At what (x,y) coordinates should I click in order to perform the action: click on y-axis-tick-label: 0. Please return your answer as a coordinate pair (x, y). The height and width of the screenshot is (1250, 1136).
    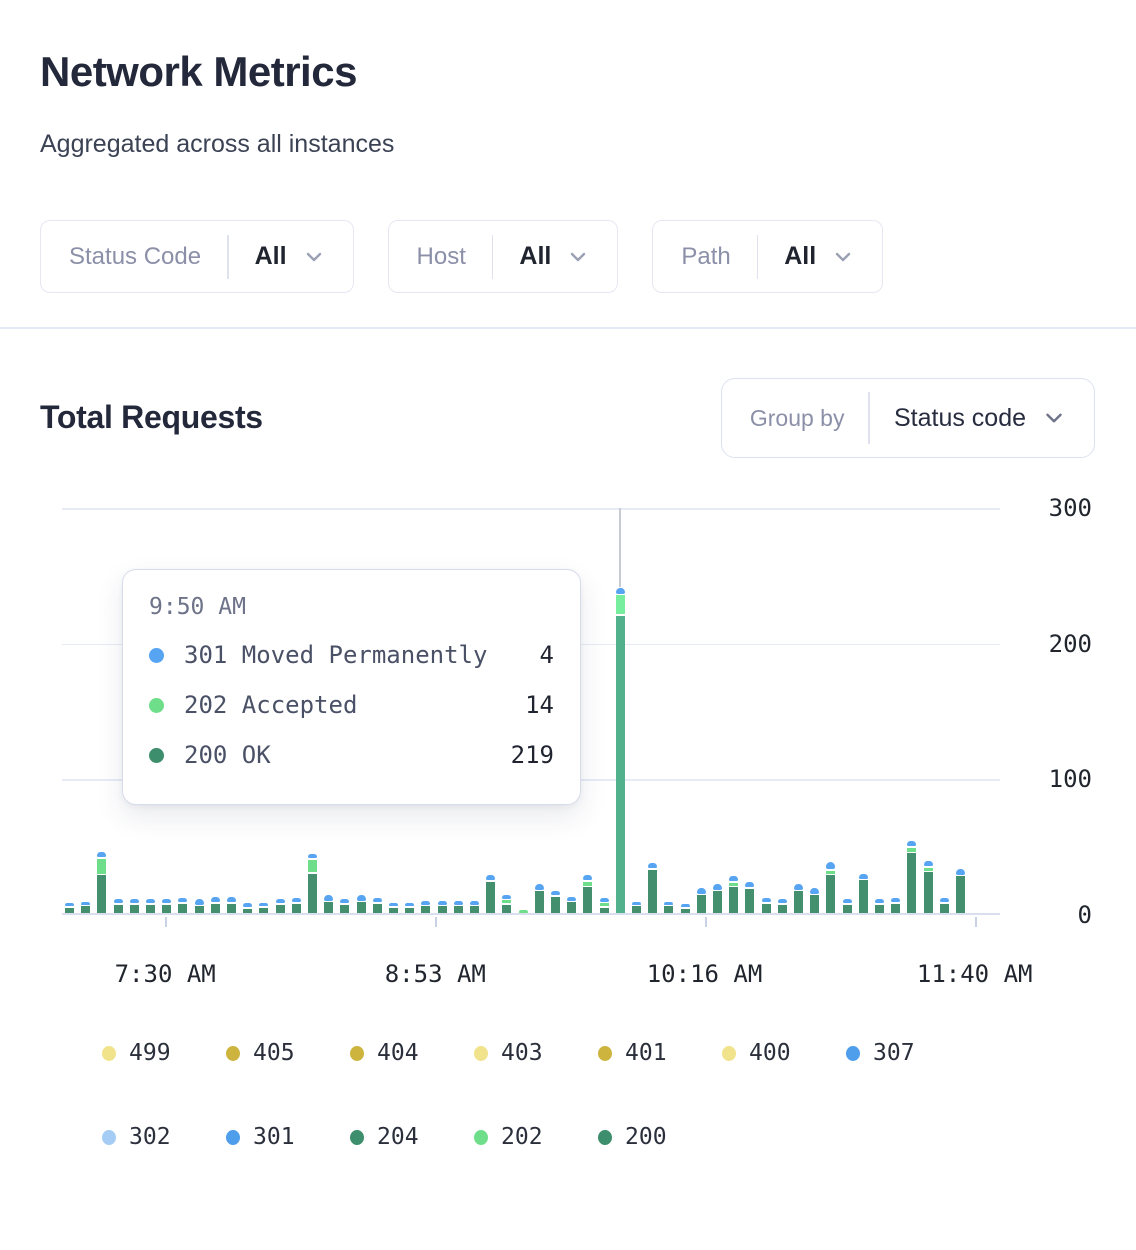
    Looking at the image, I should click on (1084, 915).